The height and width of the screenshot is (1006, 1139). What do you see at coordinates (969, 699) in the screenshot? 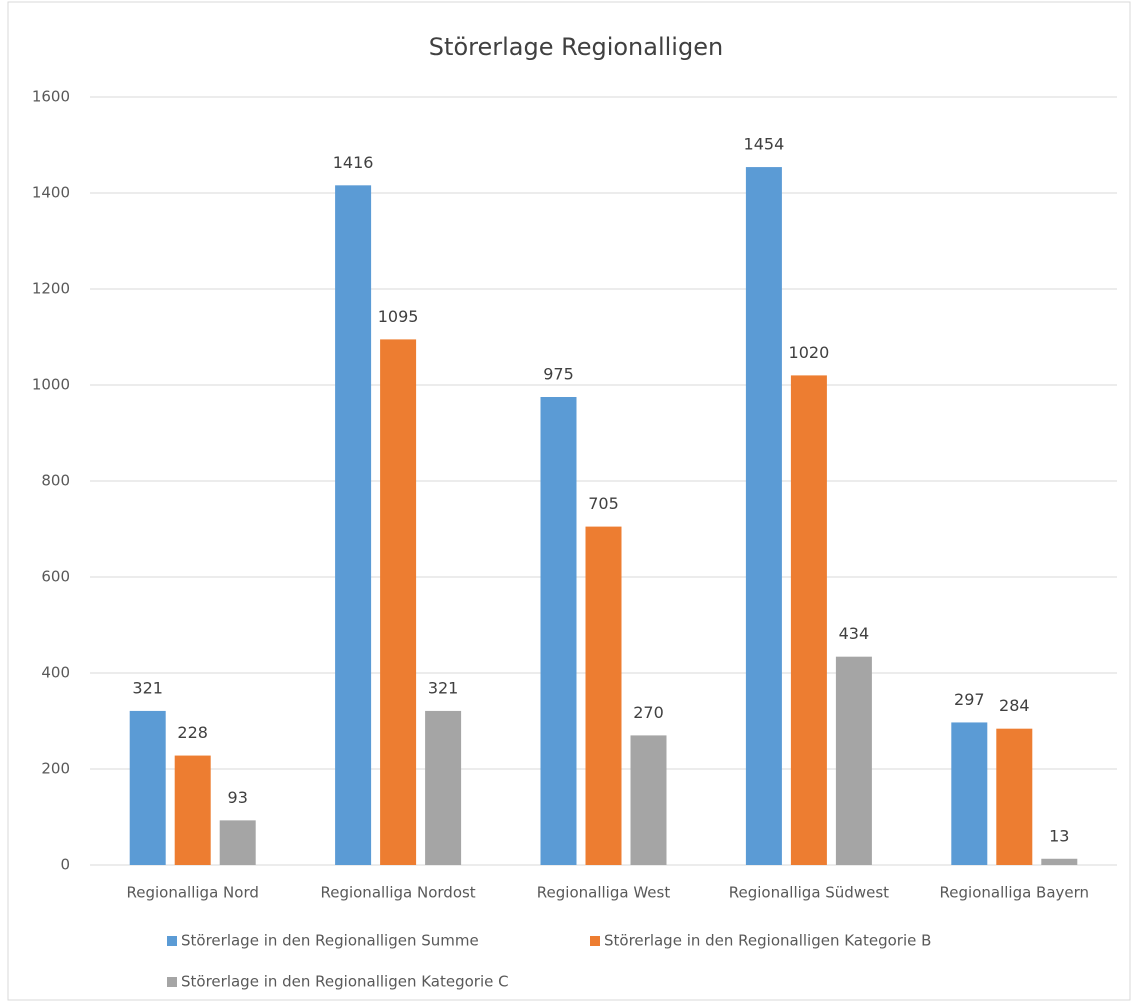
I see `data-label: 297` at bounding box center [969, 699].